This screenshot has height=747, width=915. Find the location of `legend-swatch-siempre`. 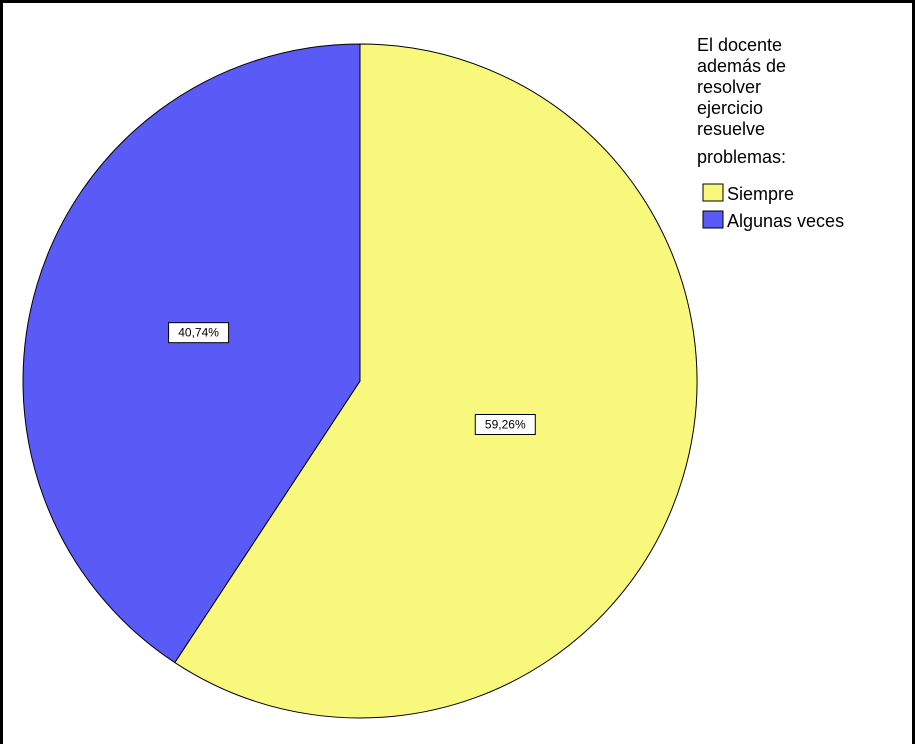

legend-swatch-siempre is located at coordinates (713, 192).